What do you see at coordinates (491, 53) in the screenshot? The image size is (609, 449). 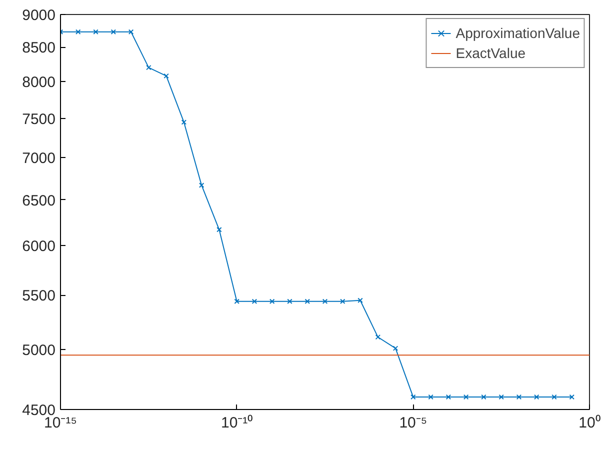 I see `legend-label: ExactValue` at bounding box center [491, 53].